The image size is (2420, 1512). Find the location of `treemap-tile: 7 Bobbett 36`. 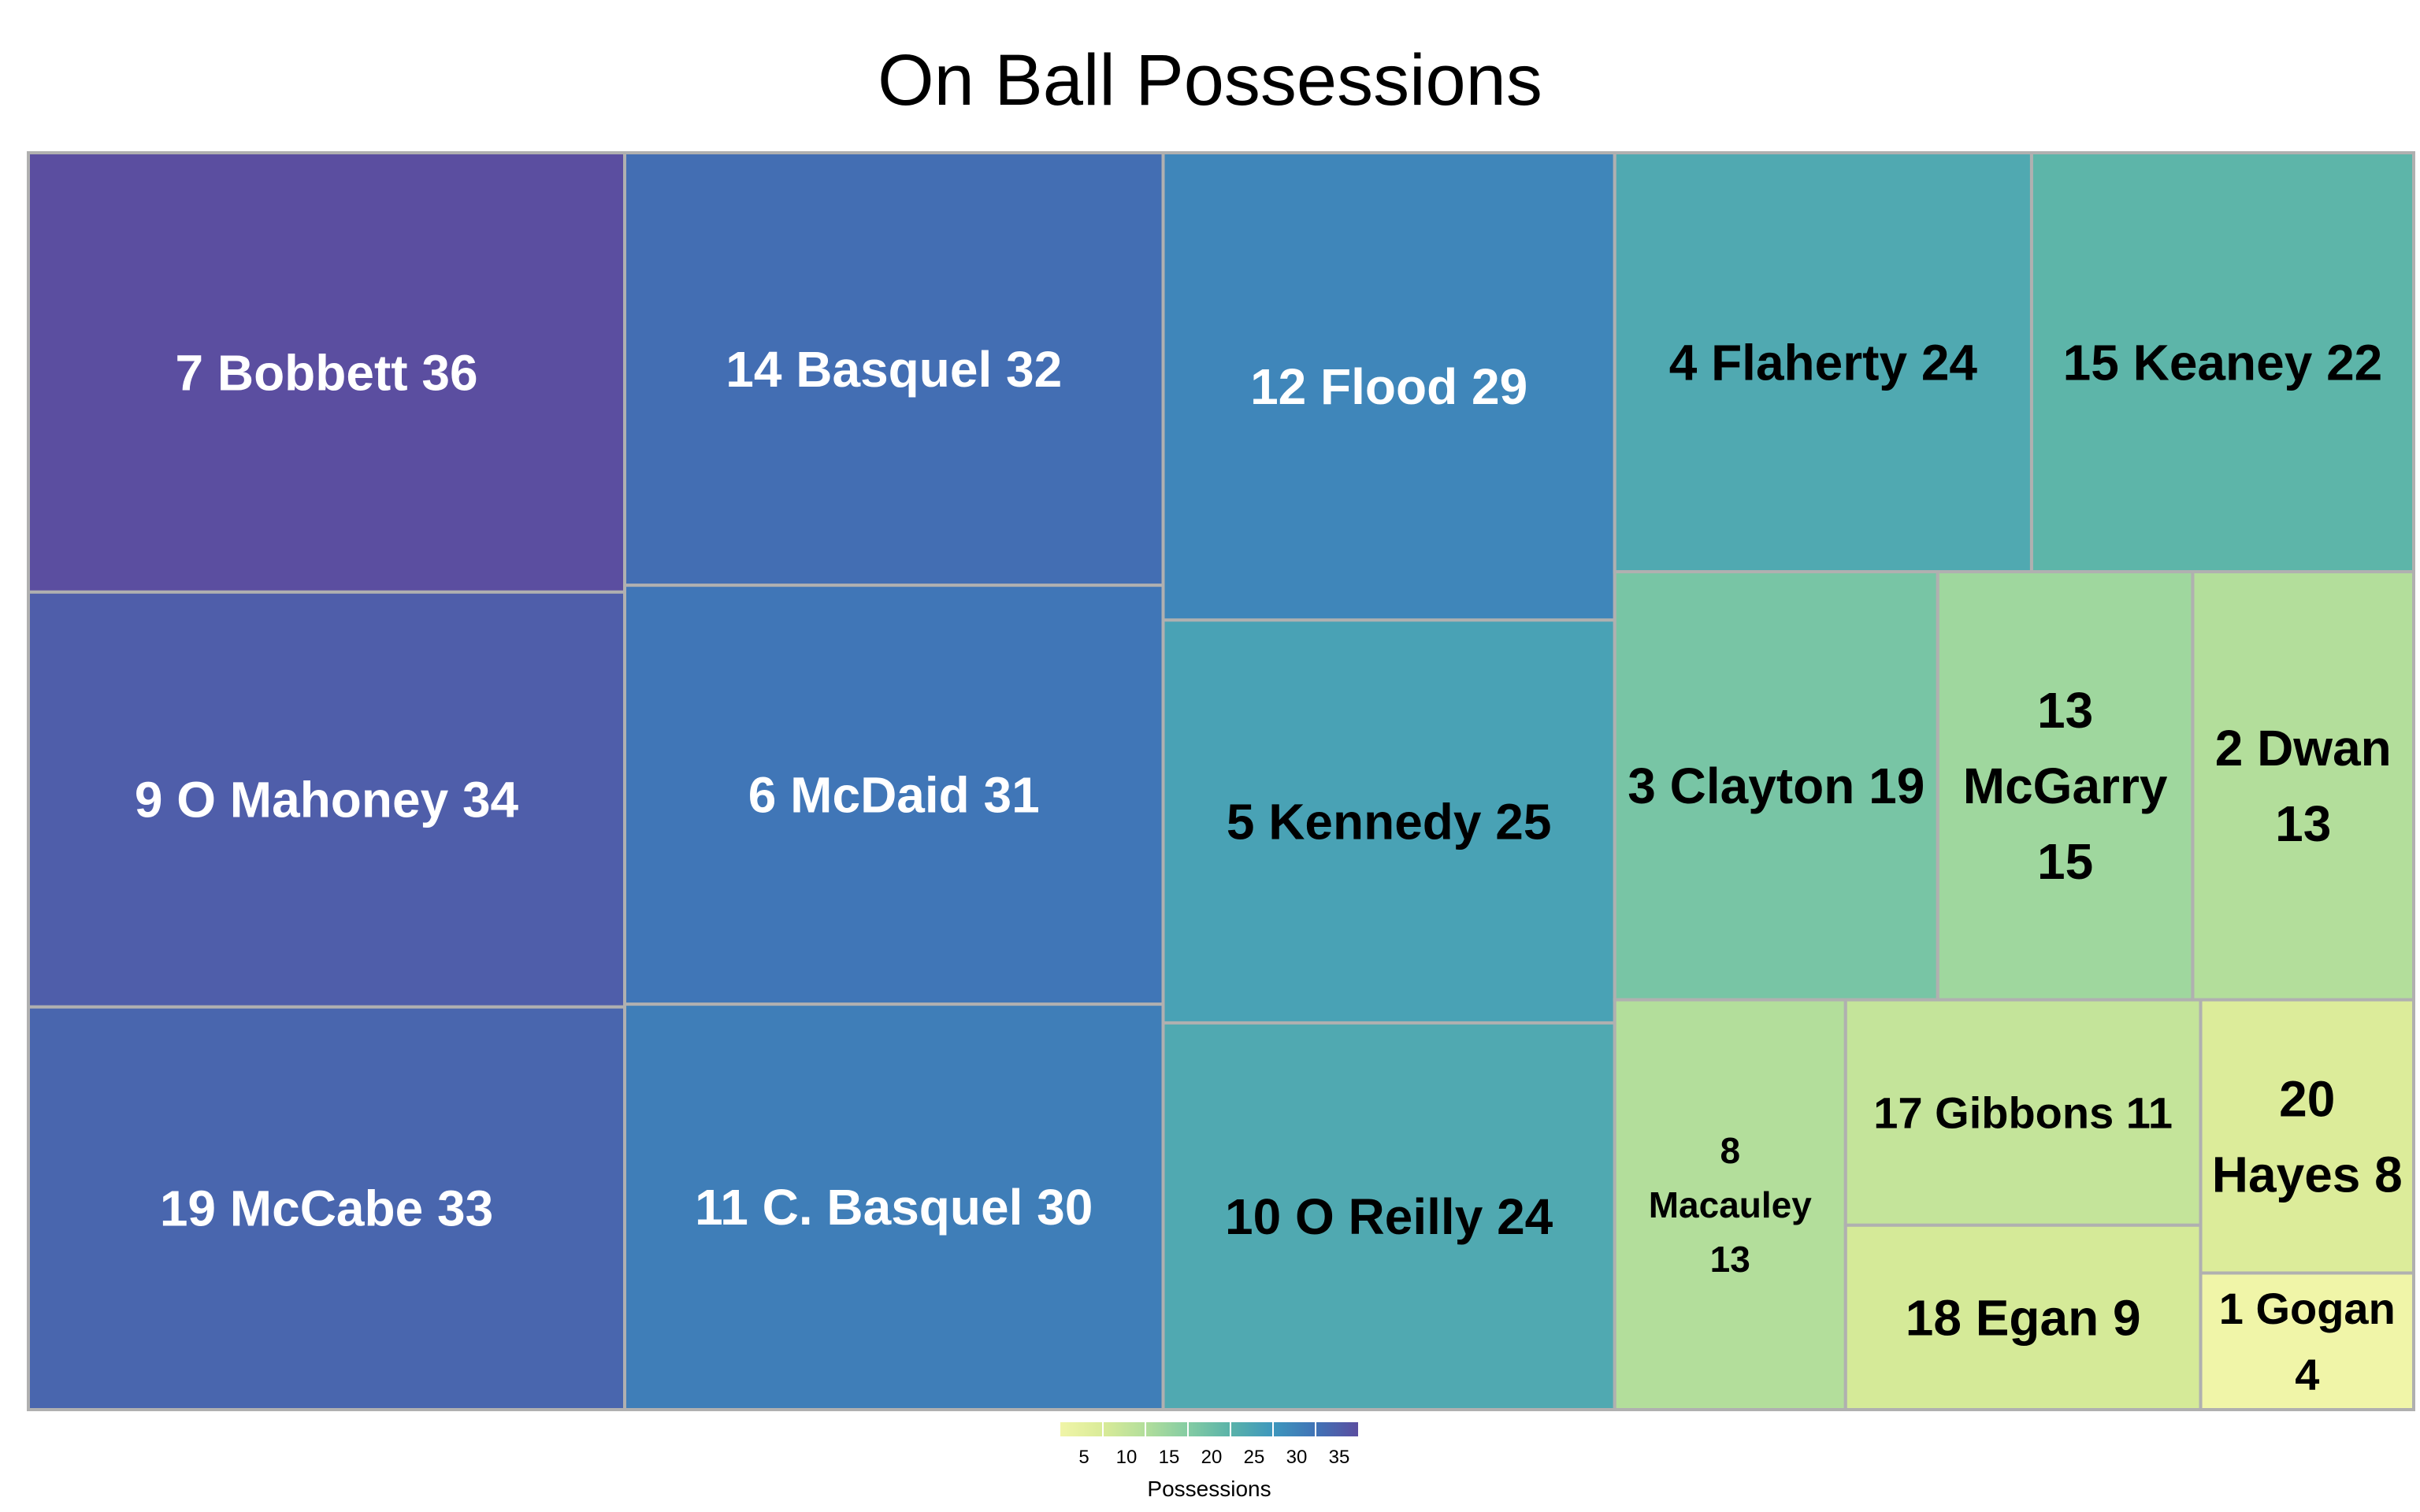

treemap-tile: 7 Bobbett 36 is located at coordinates (326, 372).